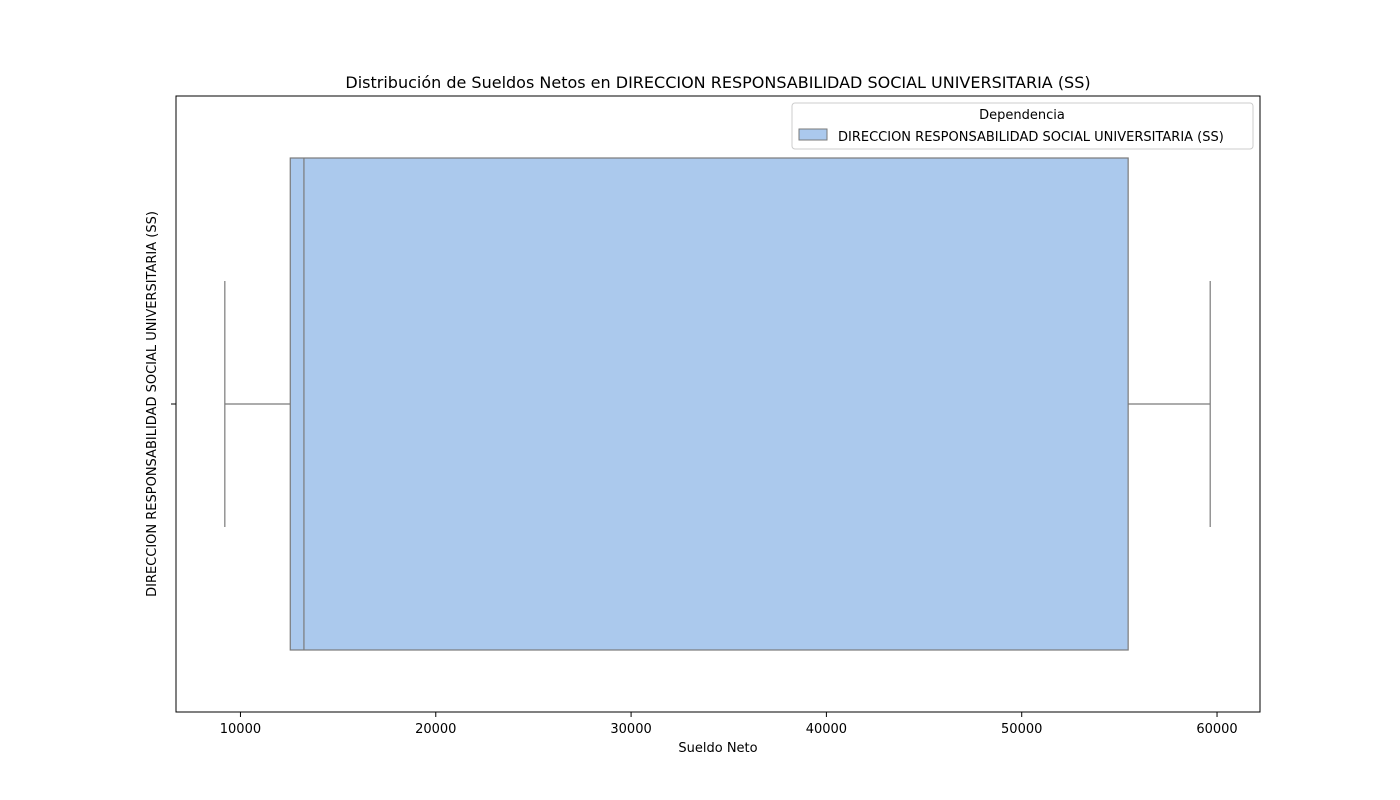 This screenshot has width=1400, height=800. I want to click on x-tick-label: 40000, so click(826, 729).